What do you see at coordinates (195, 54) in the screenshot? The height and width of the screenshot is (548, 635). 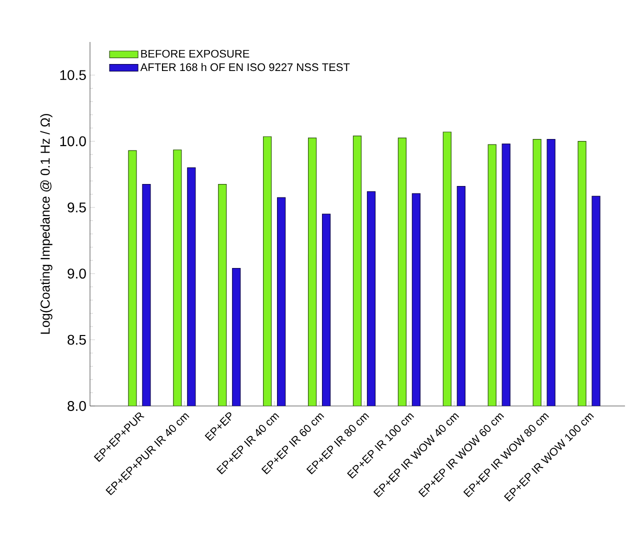 I see `legend-label: BEFORE EXPOSURE` at bounding box center [195, 54].